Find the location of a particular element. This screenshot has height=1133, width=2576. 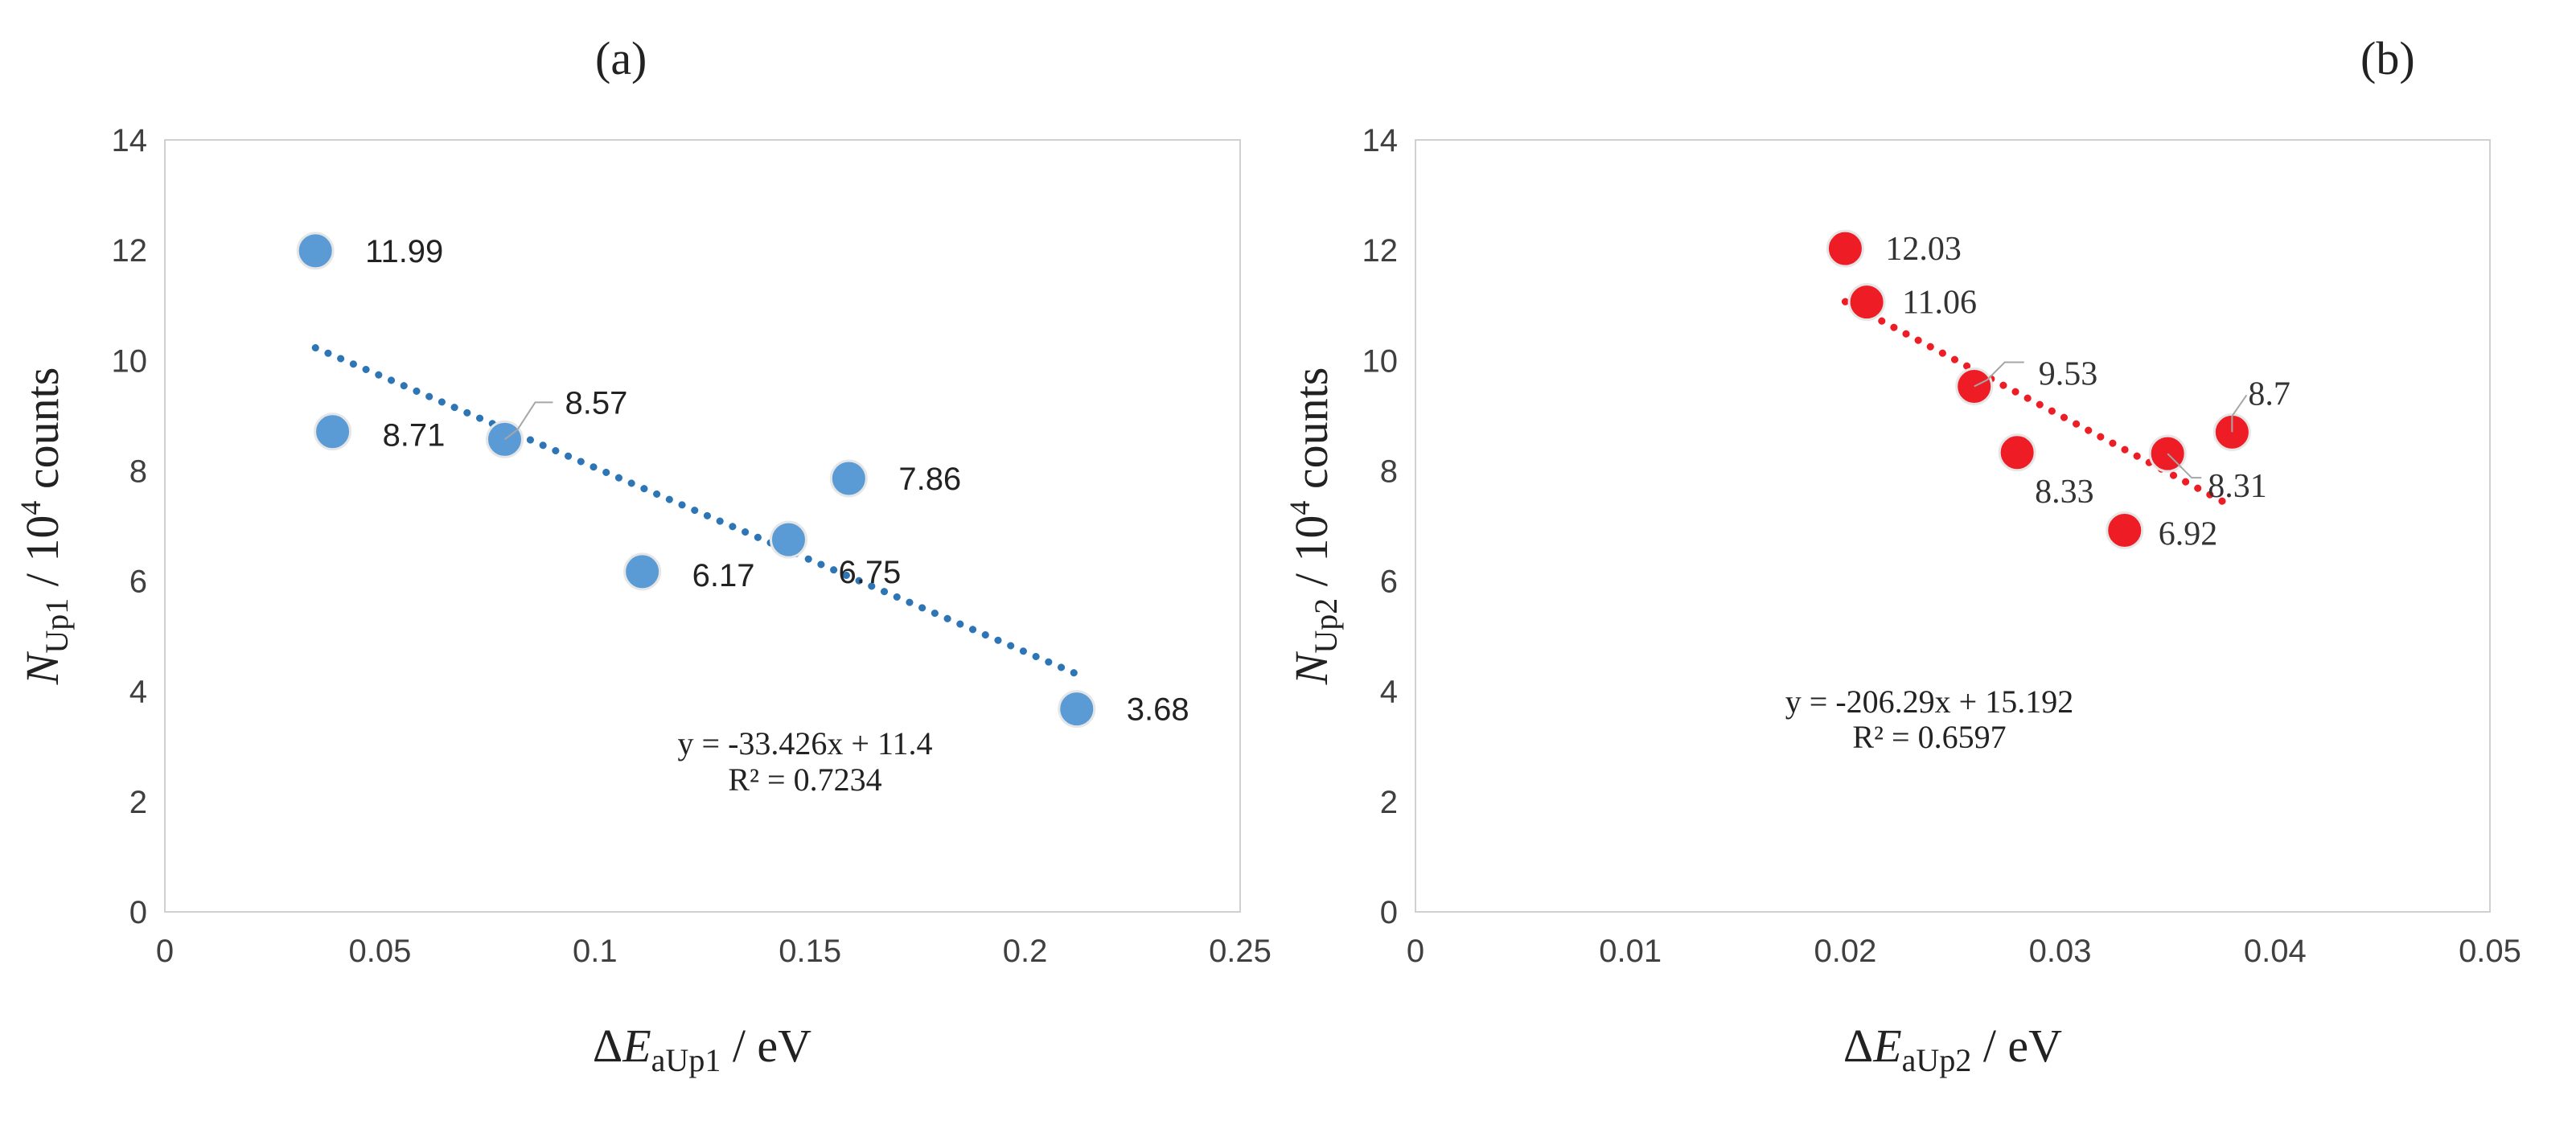

trend-equation: y = -206.29x + 15.192 is located at coordinates (1929, 701).